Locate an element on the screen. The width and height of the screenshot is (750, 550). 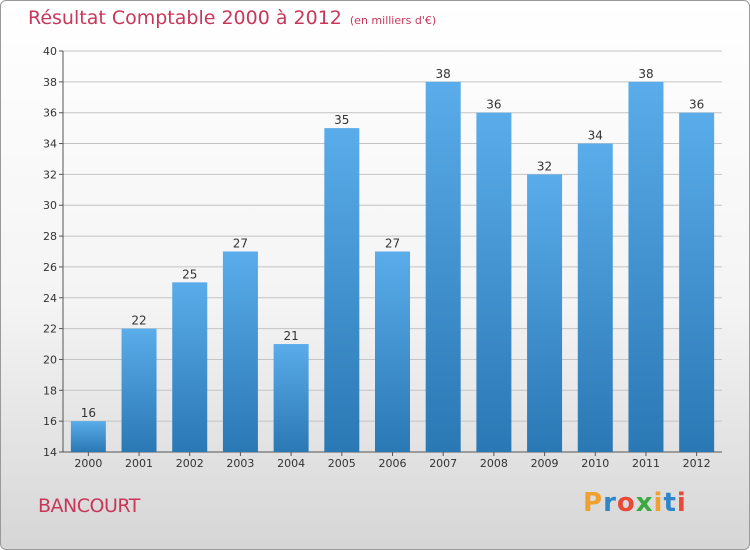
y-tick-label: 14 is located at coordinates (50, 452).